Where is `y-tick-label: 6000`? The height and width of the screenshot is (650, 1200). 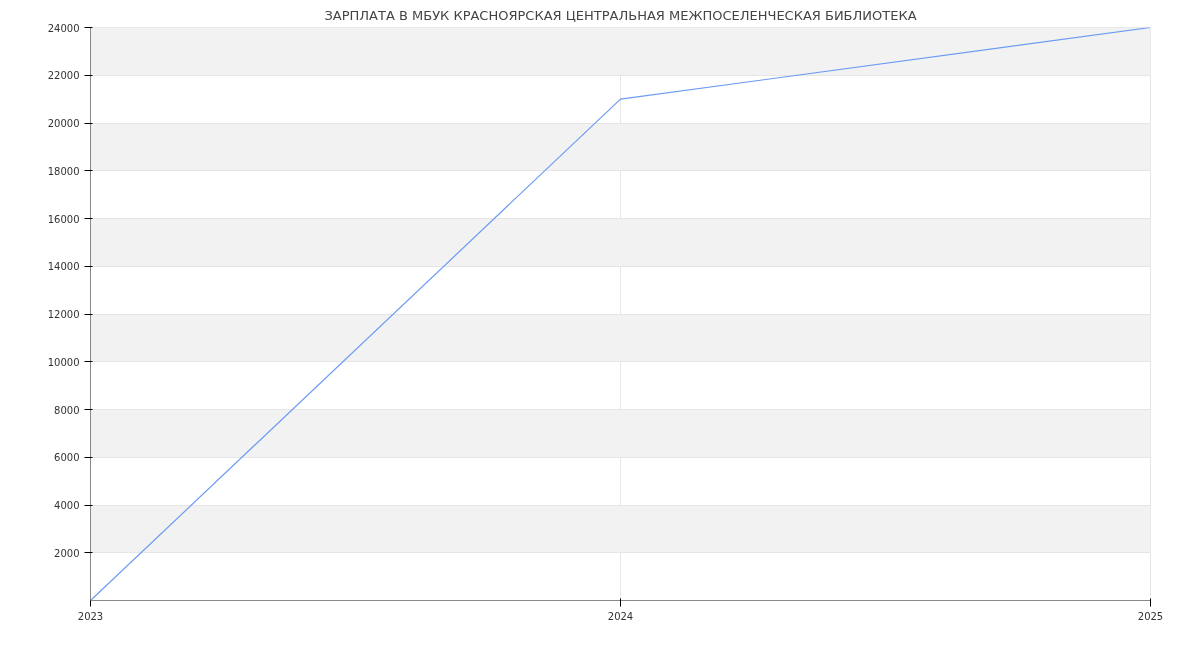 y-tick-label: 6000 is located at coordinates (67, 458).